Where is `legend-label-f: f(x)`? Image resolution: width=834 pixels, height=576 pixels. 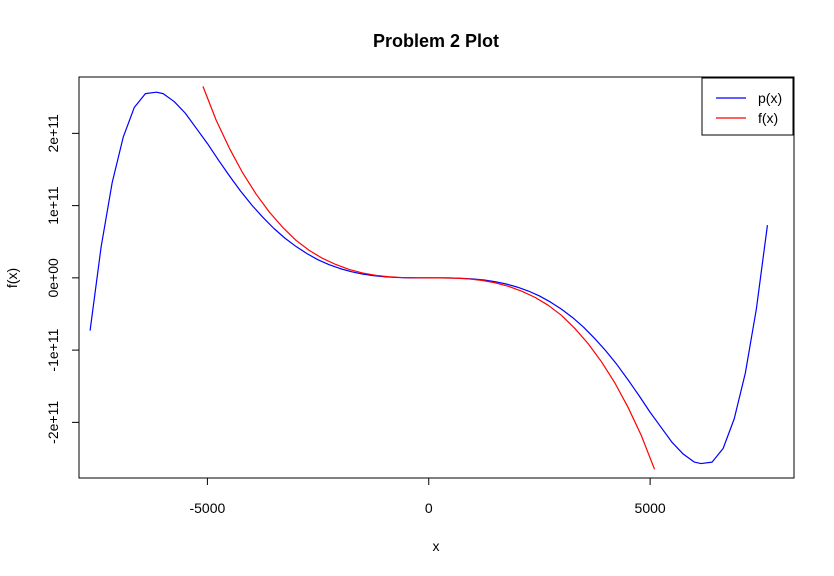 legend-label-f: f(x) is located at coordinates (768, 118).